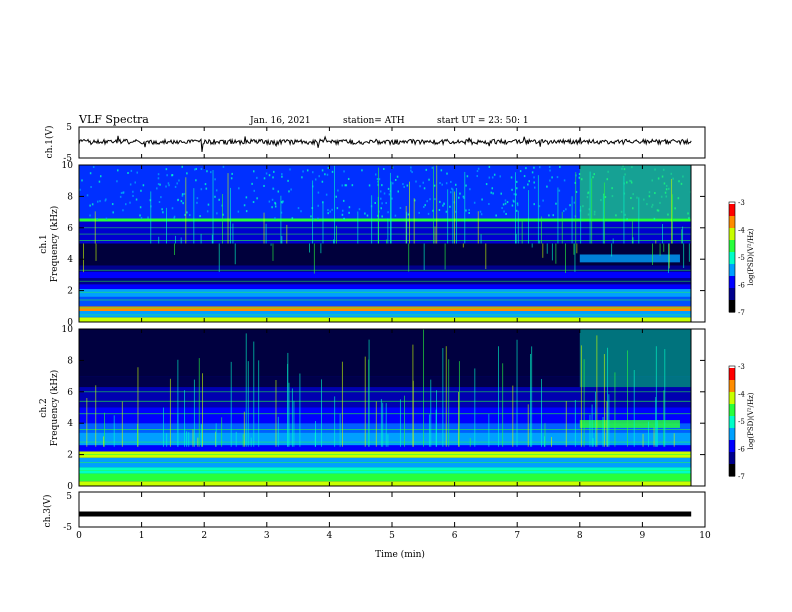 Image resolution: width=792 pixels, height=612 pixels. Describe the element at coordinates (44, 407) in the screenshot. I see `ch2-spectrogram-ylabel-channel: ch.2` at that location.